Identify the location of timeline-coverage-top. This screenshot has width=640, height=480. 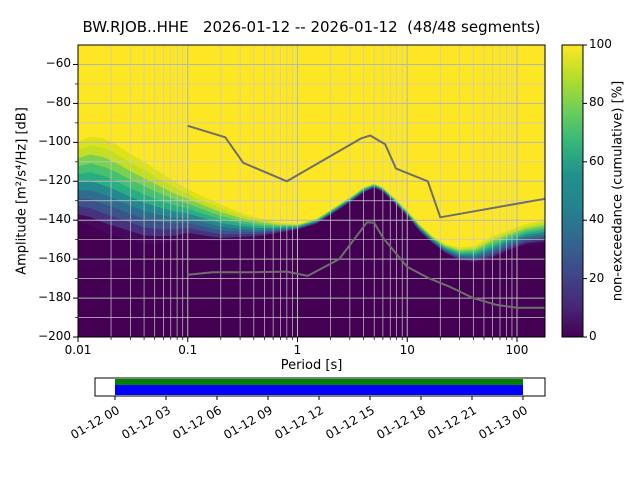
(319, 382).